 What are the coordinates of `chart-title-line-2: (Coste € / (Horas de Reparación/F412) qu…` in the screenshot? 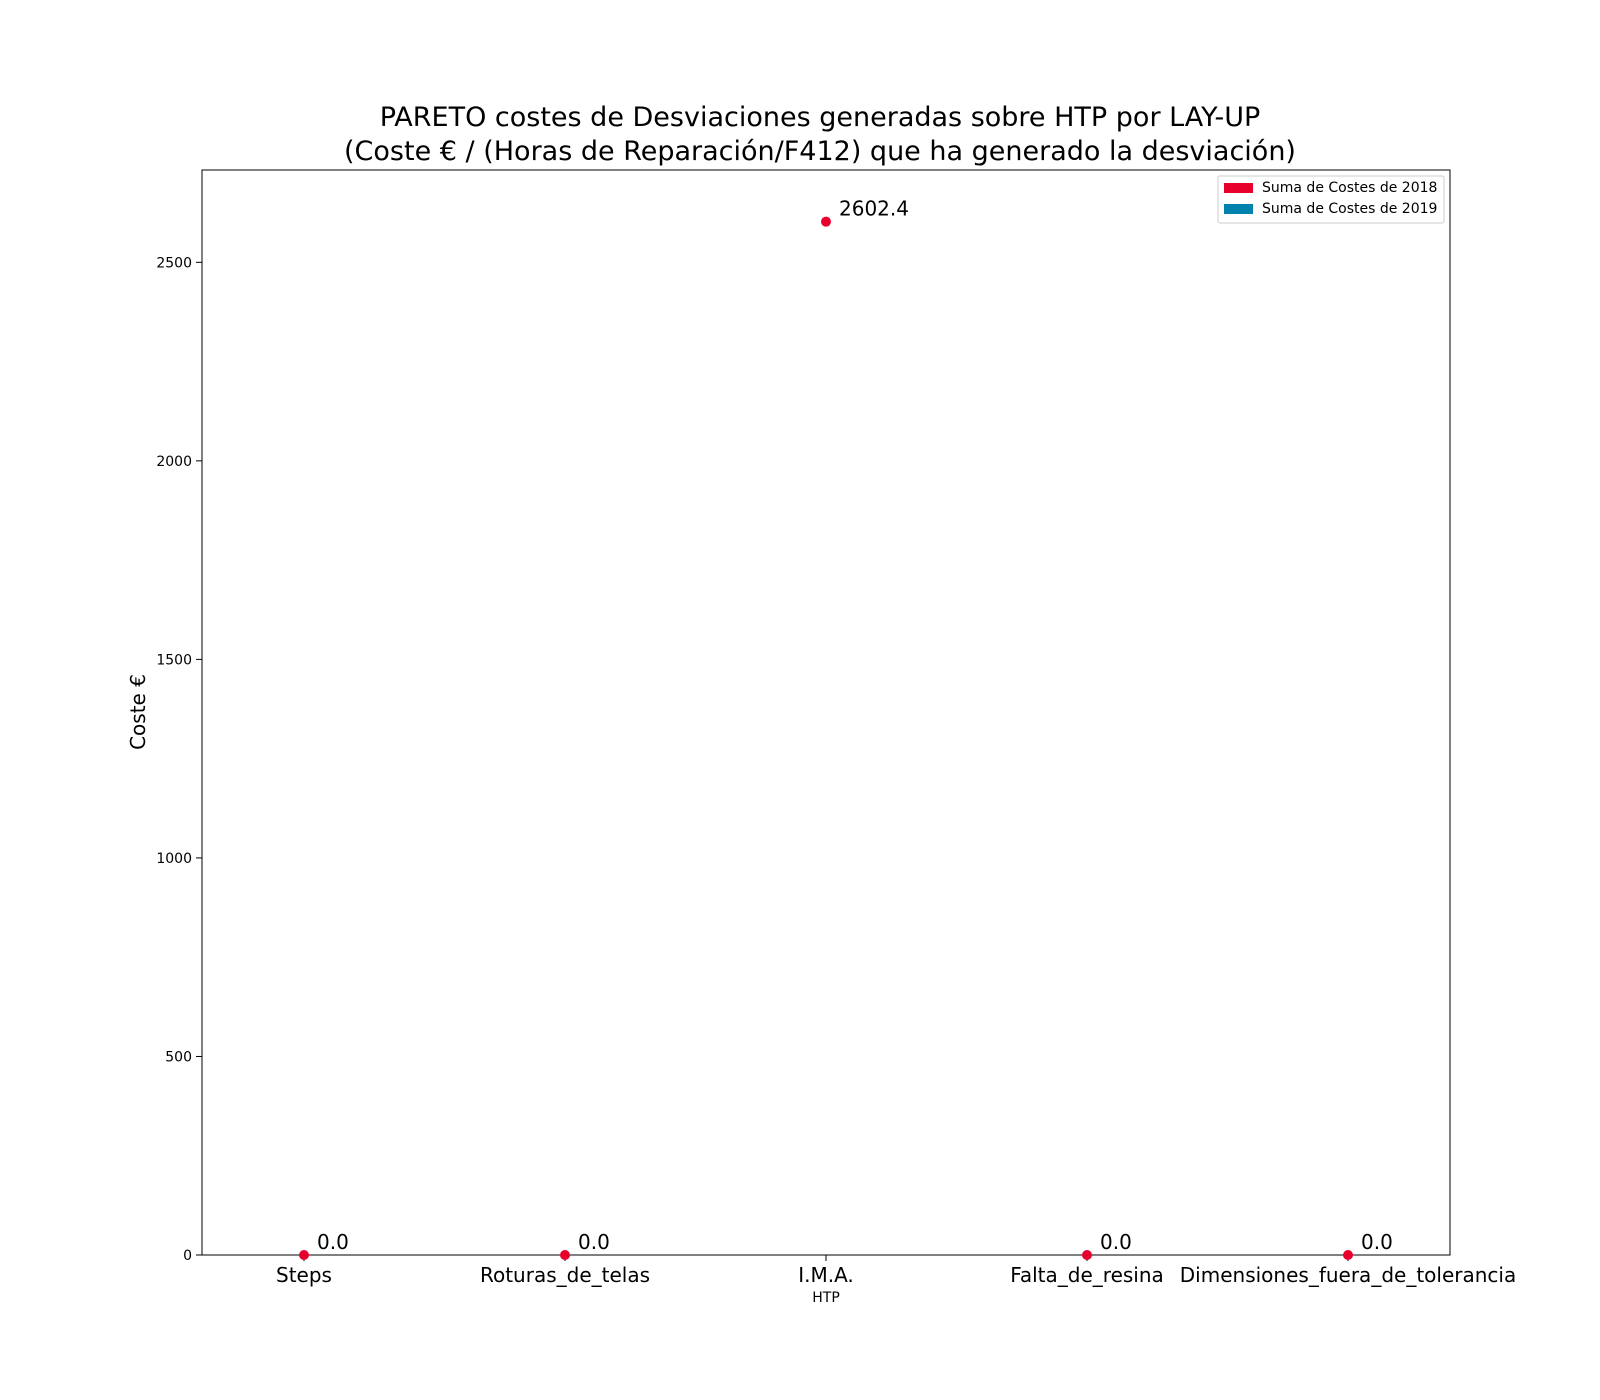 It's located at (820, 151).